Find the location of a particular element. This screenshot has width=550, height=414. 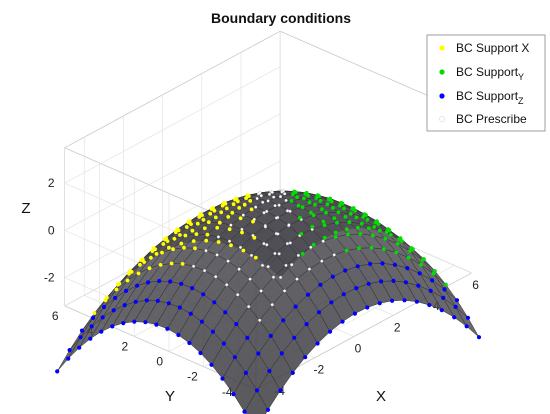

legend-marker-support-x is located at coordinates (442, 48).